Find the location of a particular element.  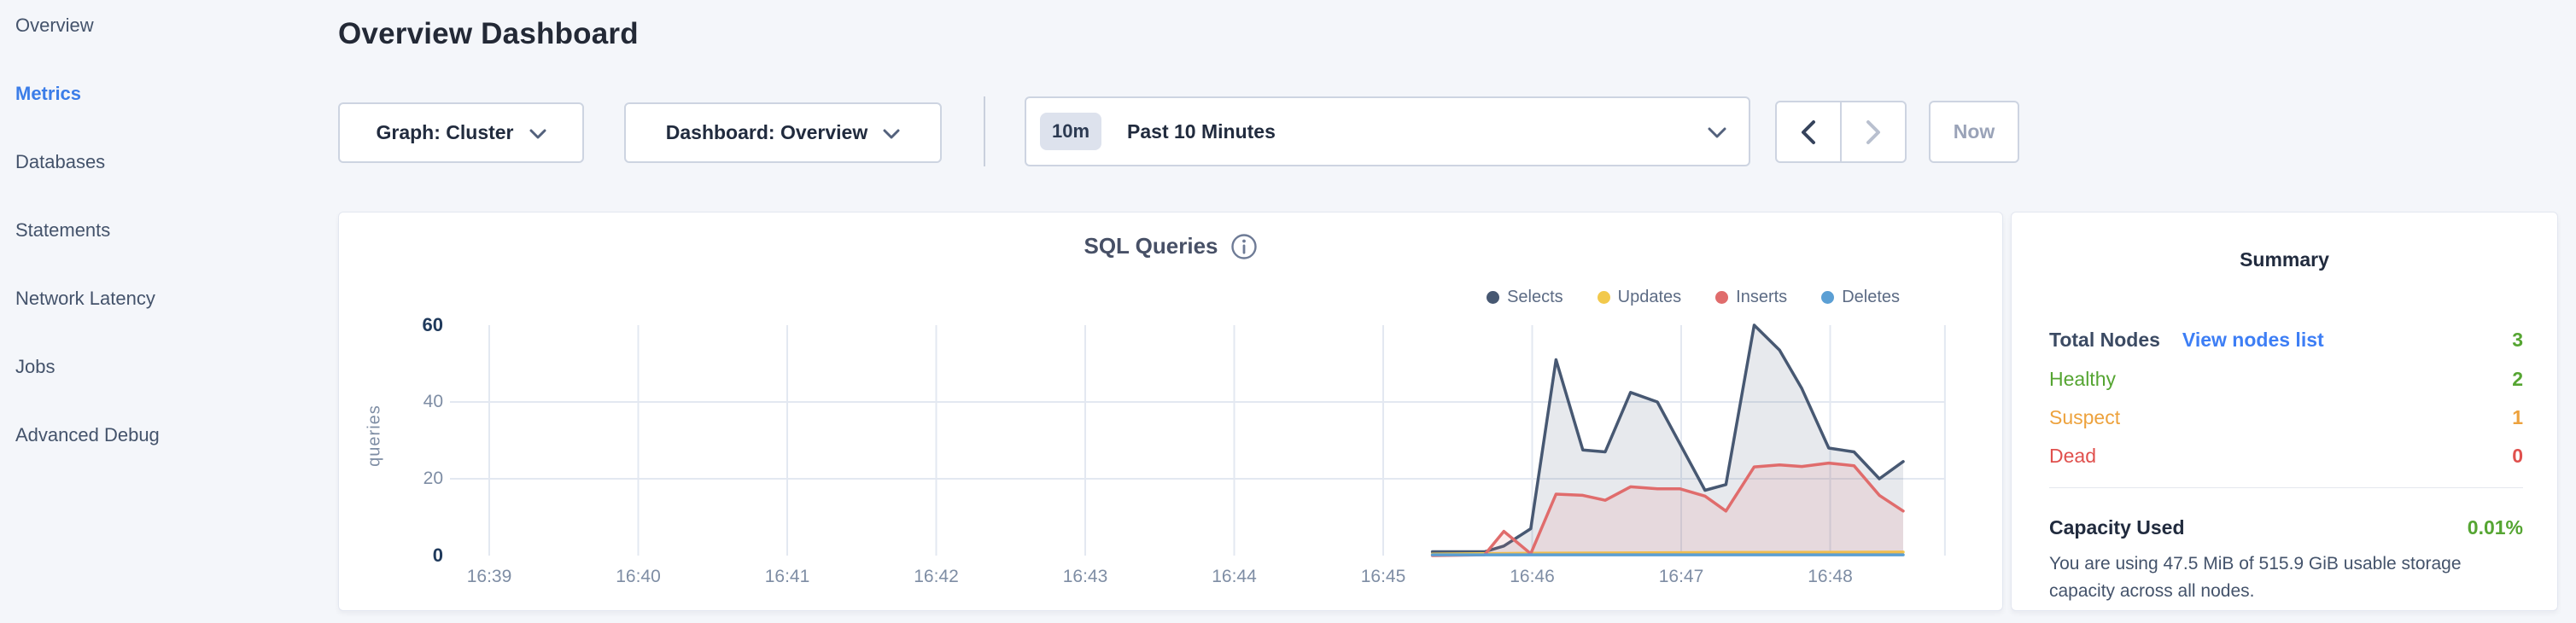

x-axis-tick-label: 16:41 is located at coordinates (787, 576).